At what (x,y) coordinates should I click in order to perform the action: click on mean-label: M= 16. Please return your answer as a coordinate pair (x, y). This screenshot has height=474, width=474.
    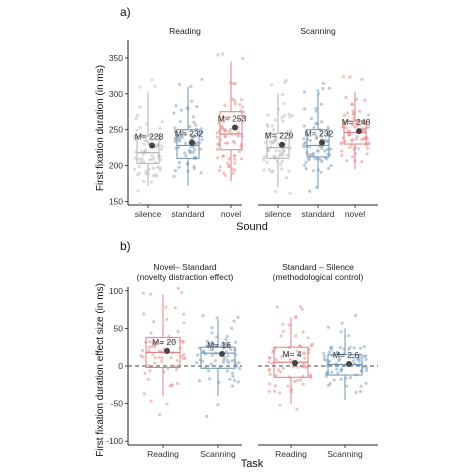
    Looking at the image, I should click on (219, 345).